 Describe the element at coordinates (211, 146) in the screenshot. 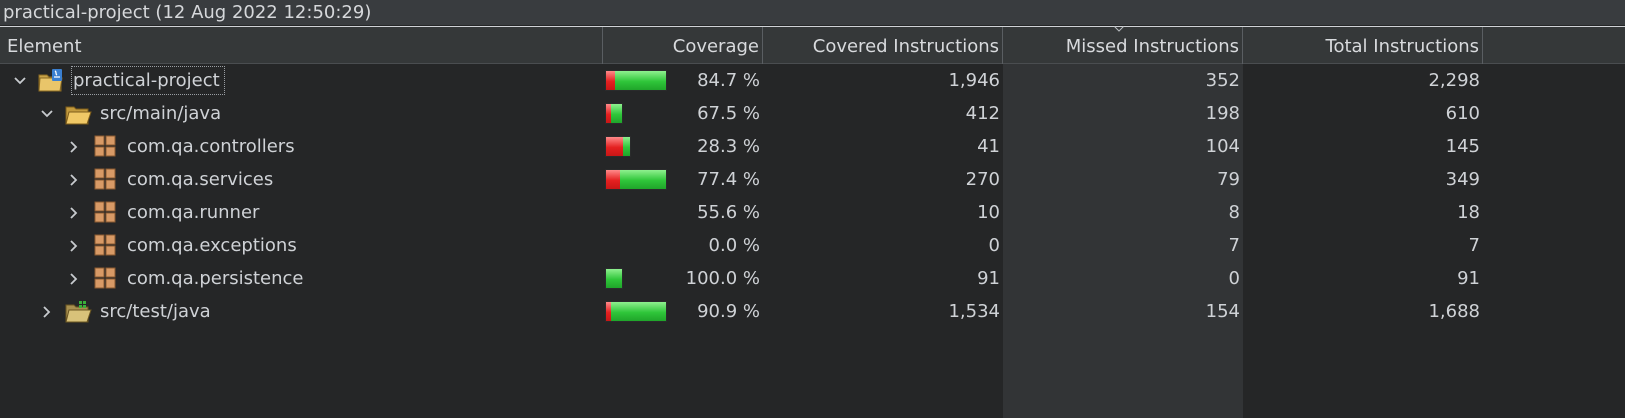

I see `element-name: com.qa.controllers` at that location.